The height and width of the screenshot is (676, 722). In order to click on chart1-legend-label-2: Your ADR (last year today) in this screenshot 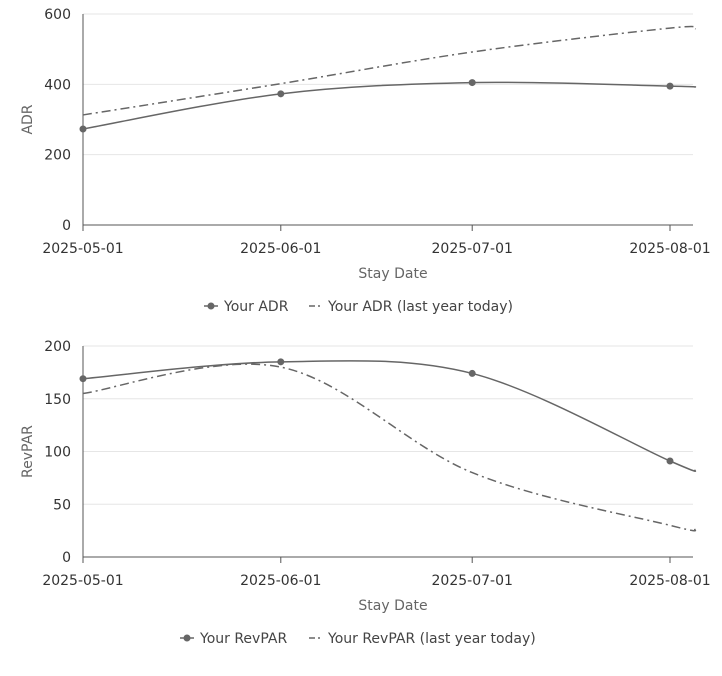, I will do `click(420, 307)`.